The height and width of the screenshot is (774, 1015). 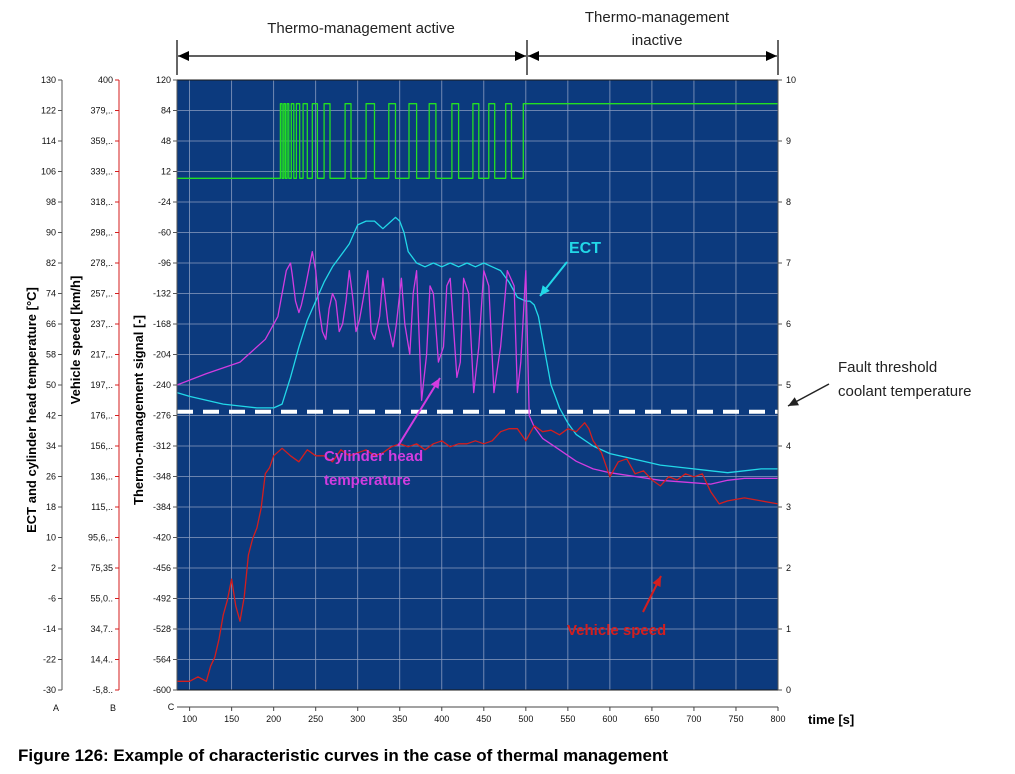 What do you see at coordinates (102, 507) in the screenshot?
I see `speed-axis-tick-label: 115,..` at bounding box center [102, 507].